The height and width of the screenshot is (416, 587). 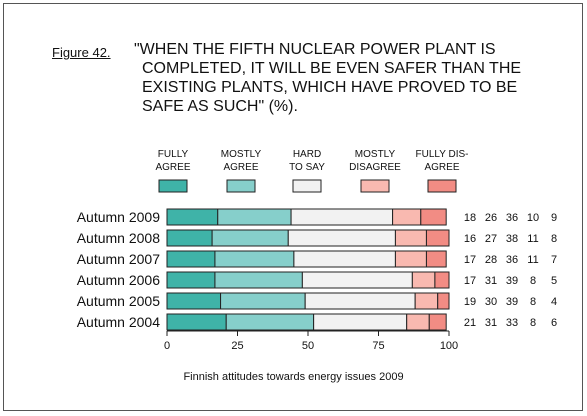 What do you see at coordinates (470, 218) in the screenshot?
I see `value-label: 18` at bounding box center [470, 218].